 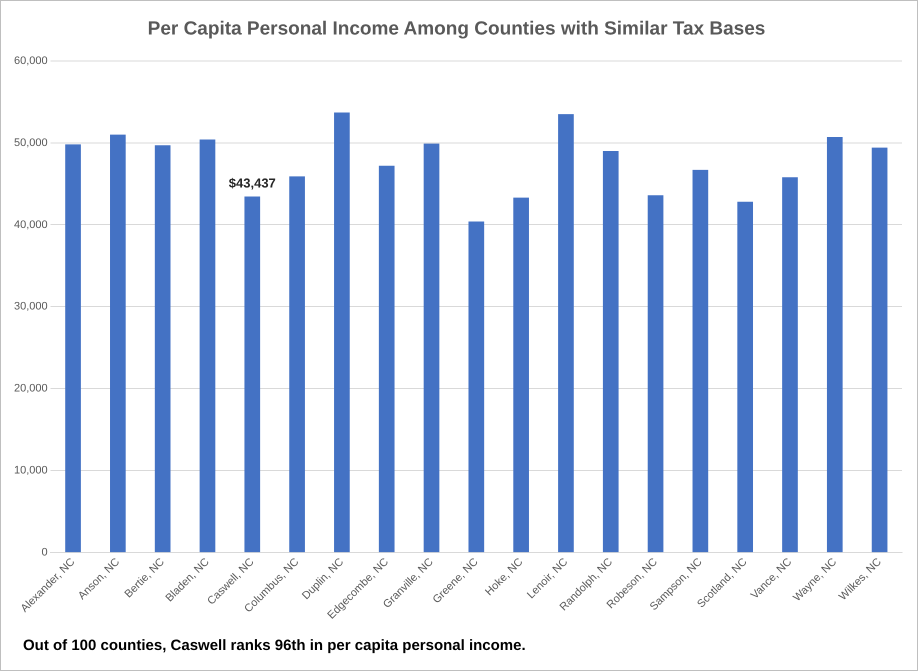 I want to click on y-tick-label: 20,000, so click(x=31, y=388).